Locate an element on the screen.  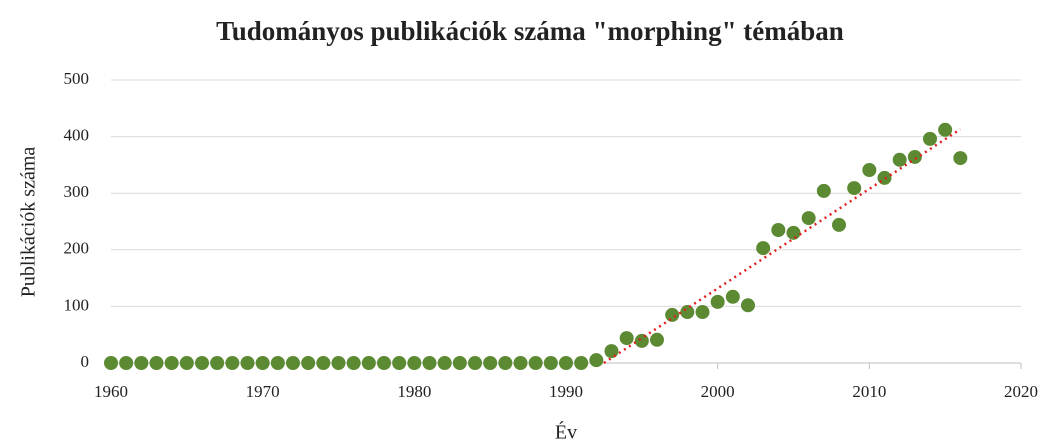
y-axis-label: Publikációk száma is located at coordinates (29, 222).